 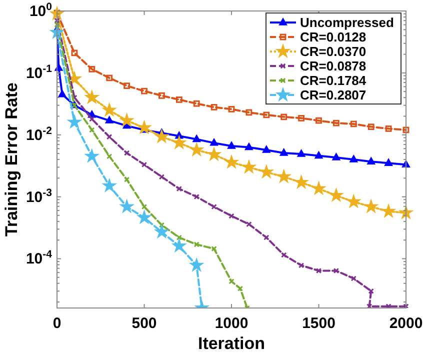 What do you see at coordinates (333, 80) in the screenshot?
I see `legend-label: CR=0.1784` at bounding box center [333, 80].